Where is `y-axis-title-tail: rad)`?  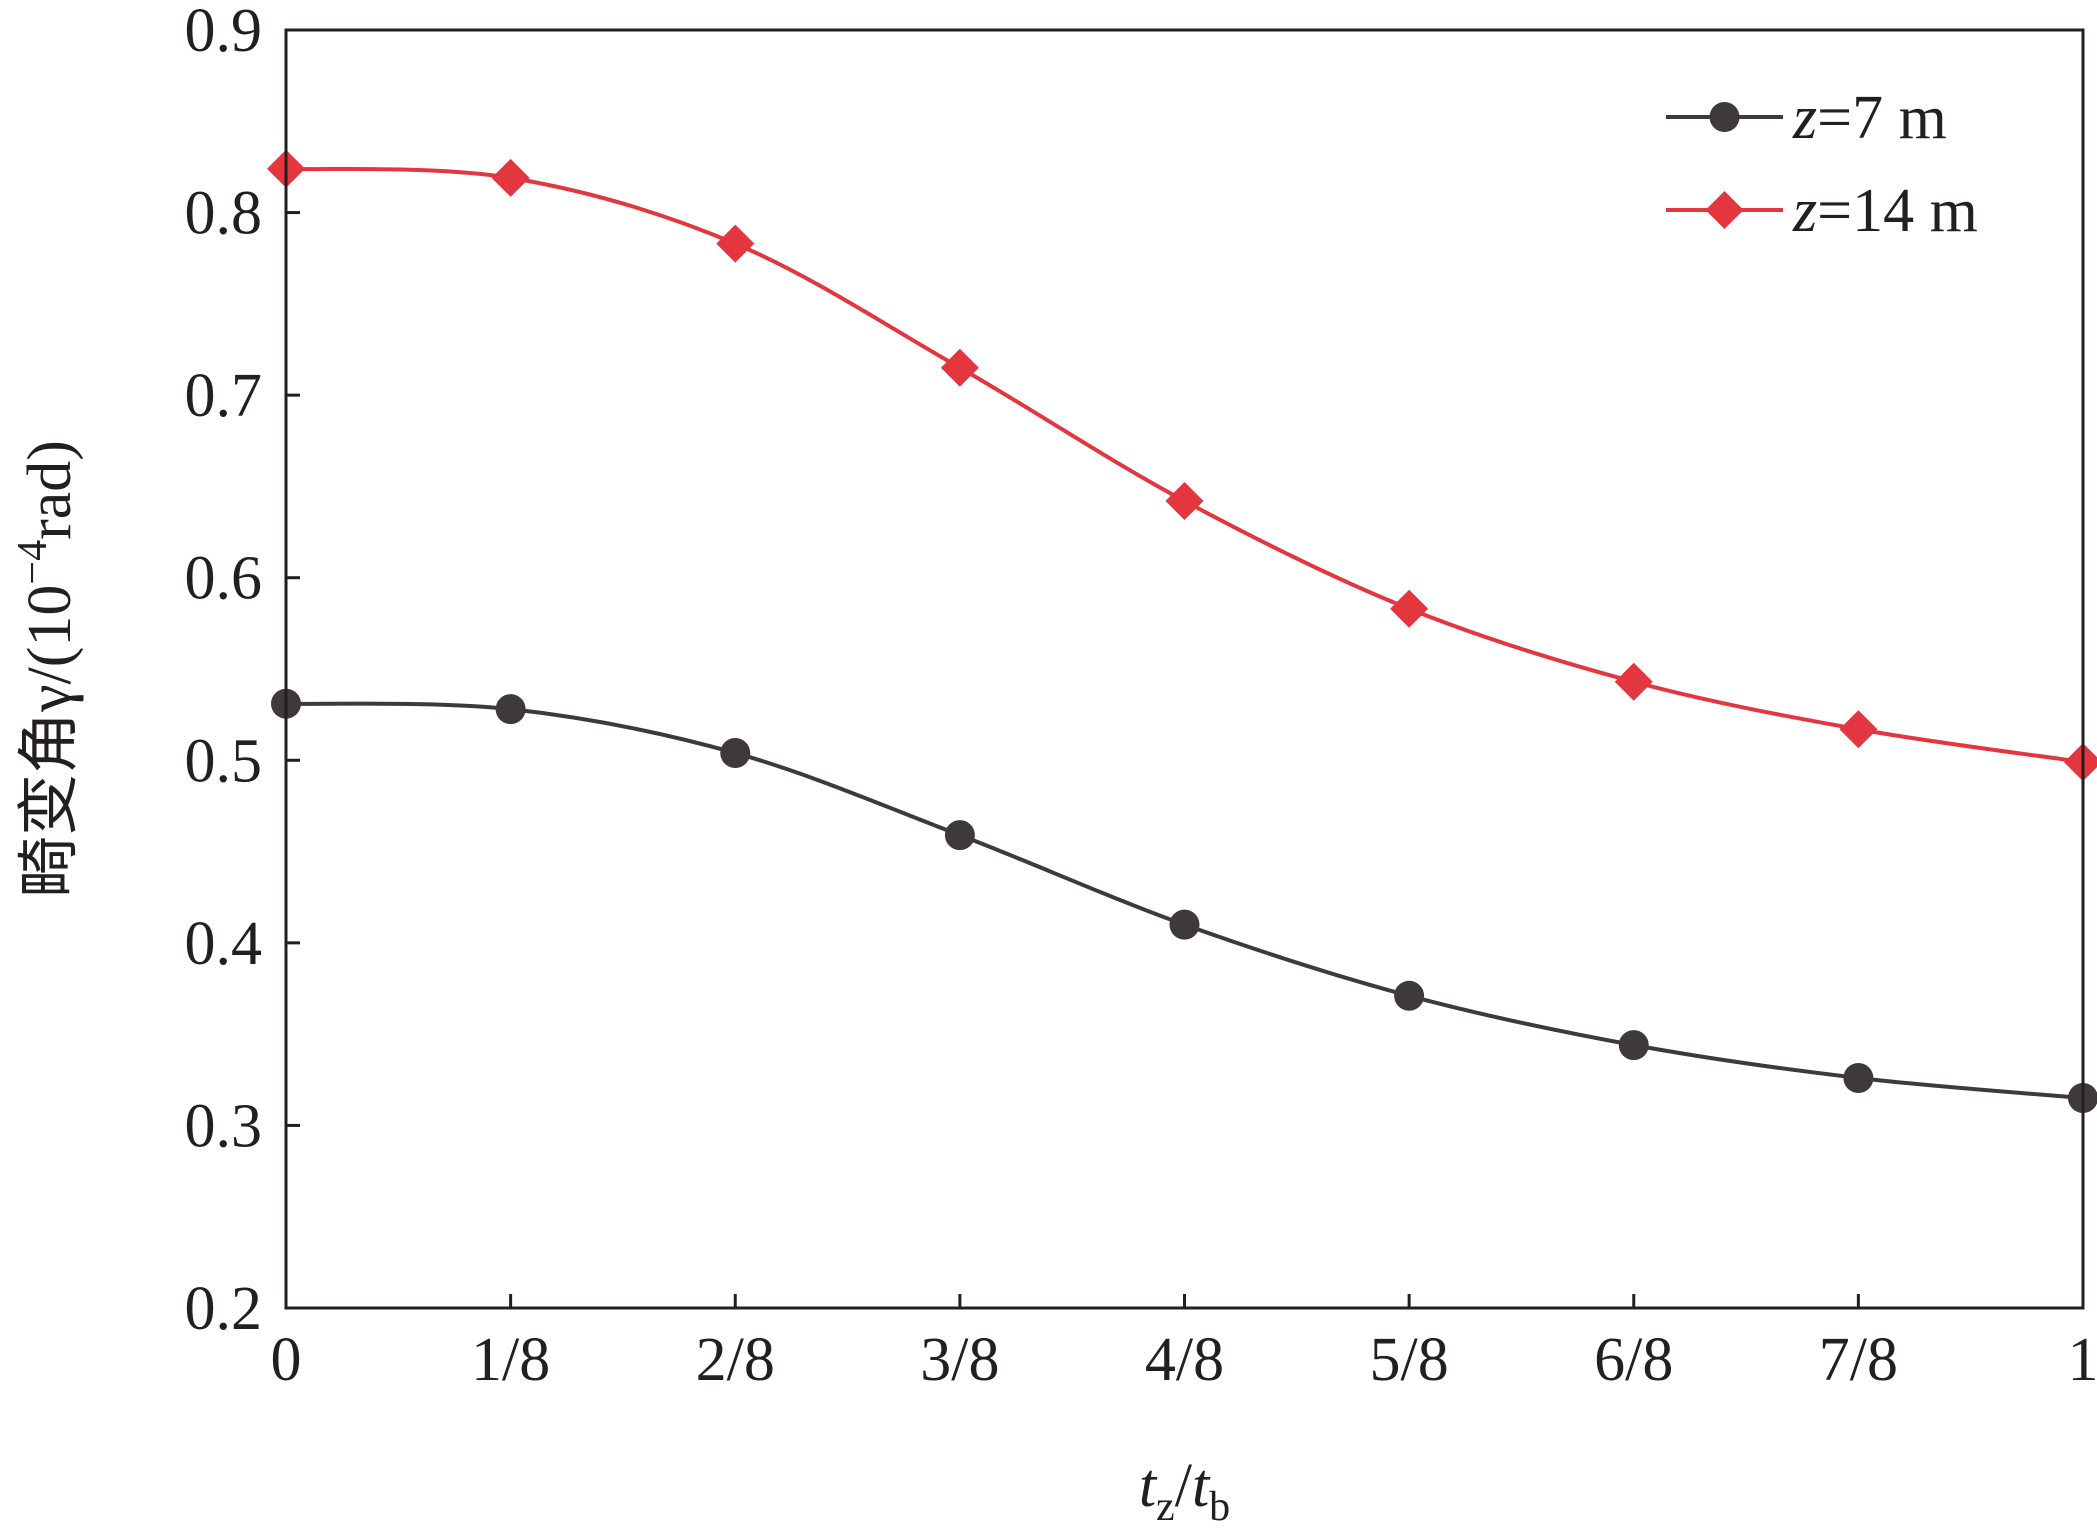 y-axis-title-tail: rad) is located at coordinates (50, 490).